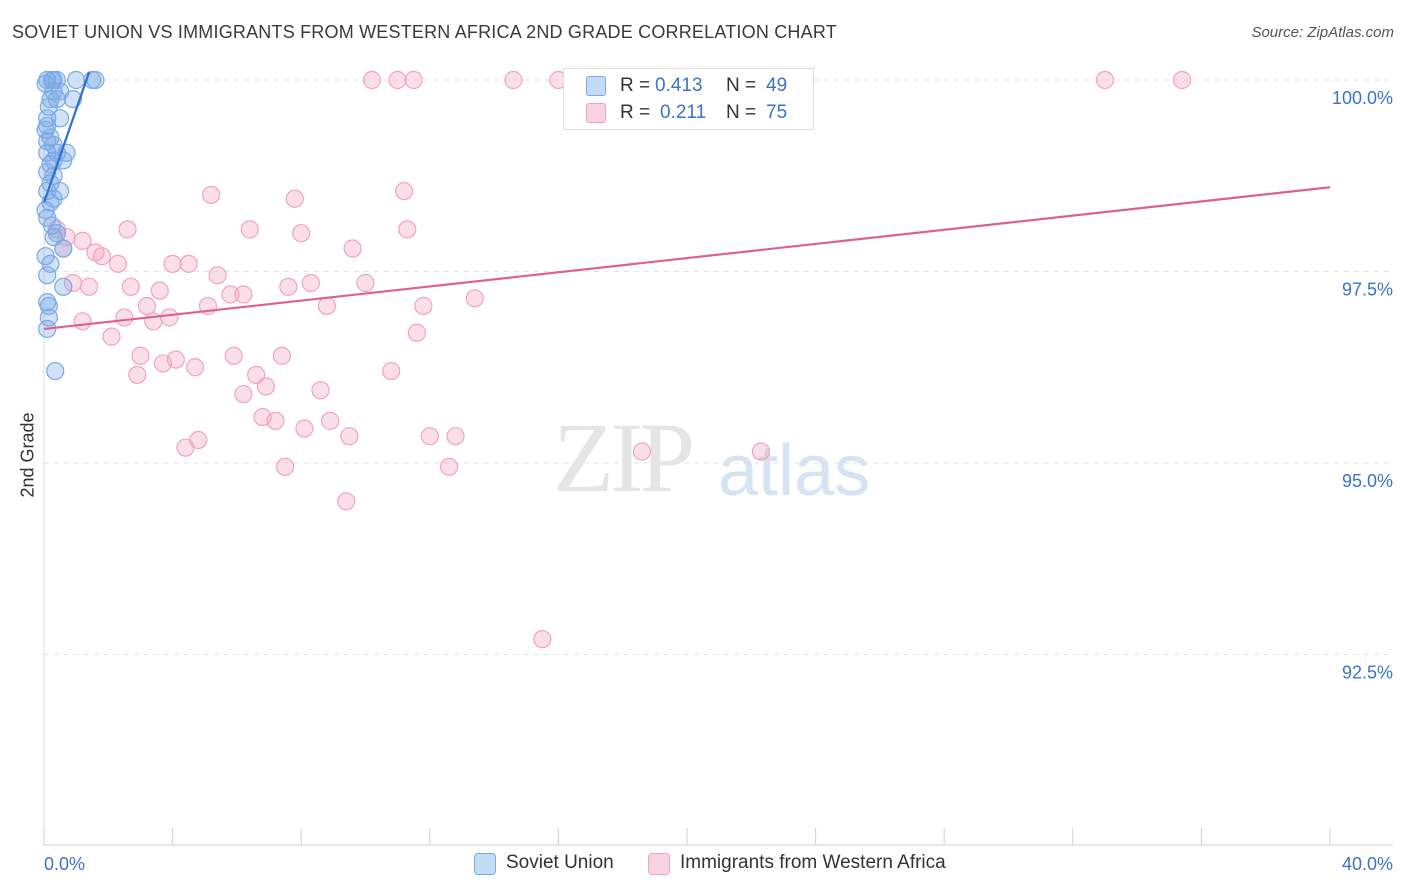 The width and height of the screenshot is (1406, 892). Describe the element at coordinates (66, 137) in the screenshot. I see `soviet-union-trendline` at that location.